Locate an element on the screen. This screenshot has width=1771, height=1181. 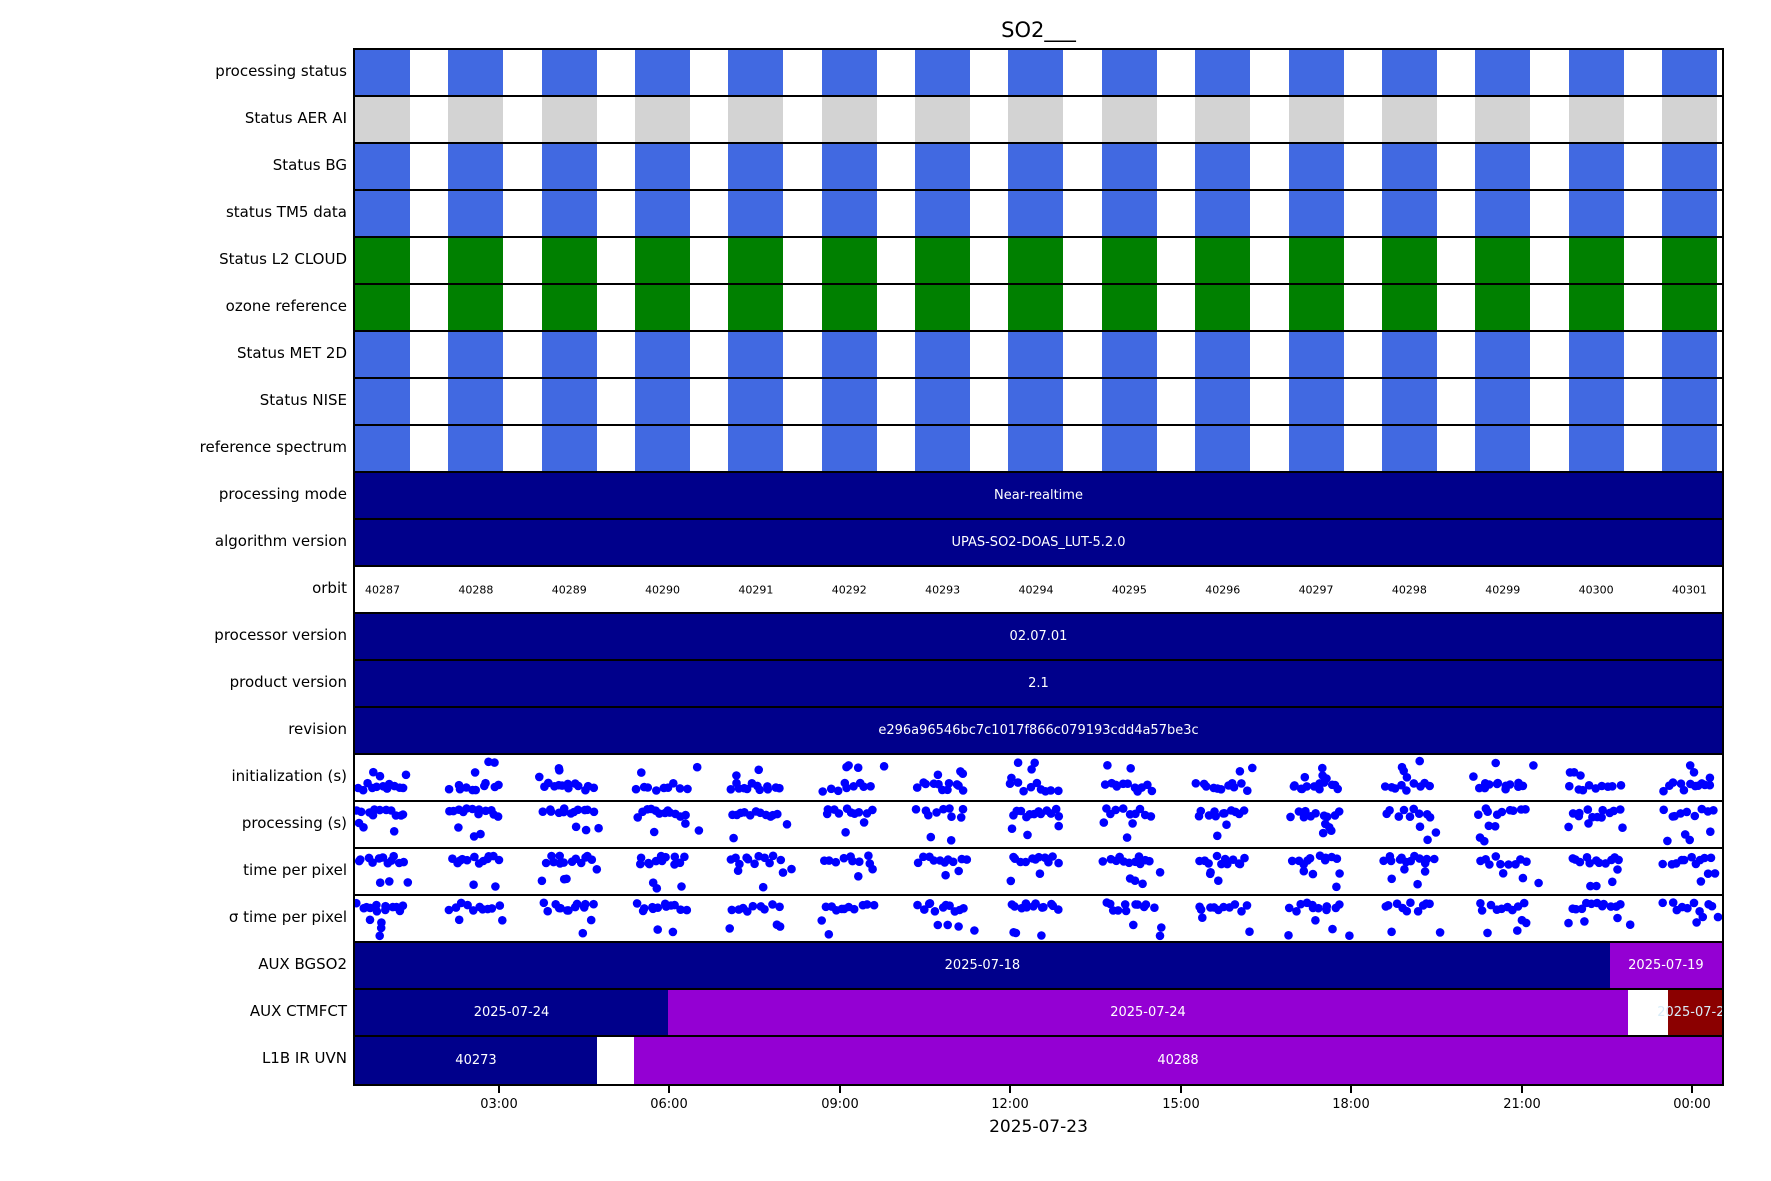
orbit-number: 40299 is located at coordinates (1503, 589).